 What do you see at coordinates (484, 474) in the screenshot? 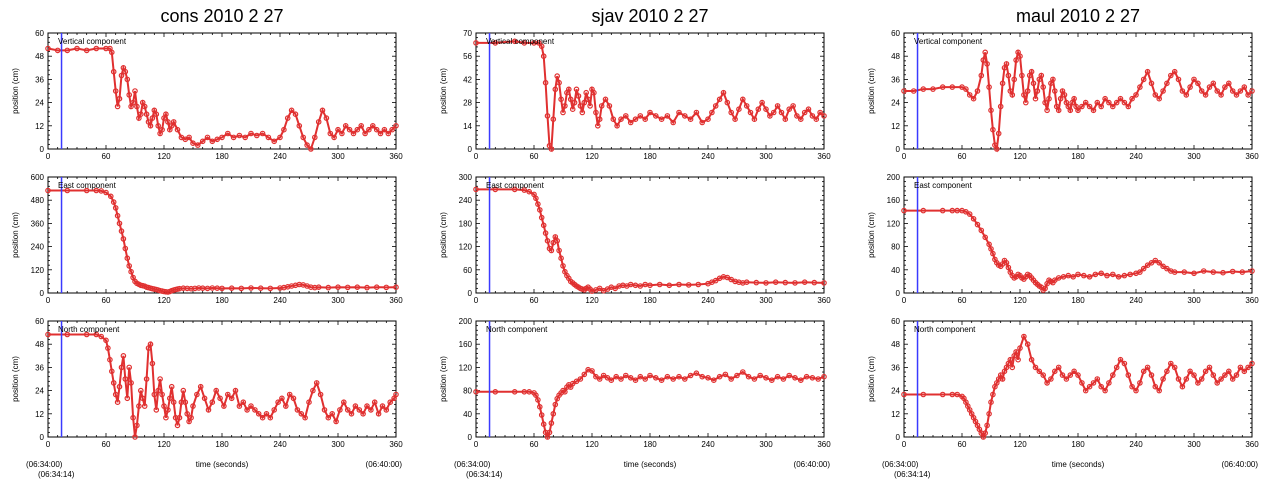
I see `time-marker-label: (06:34:14)` at bounding box center [484, 474].